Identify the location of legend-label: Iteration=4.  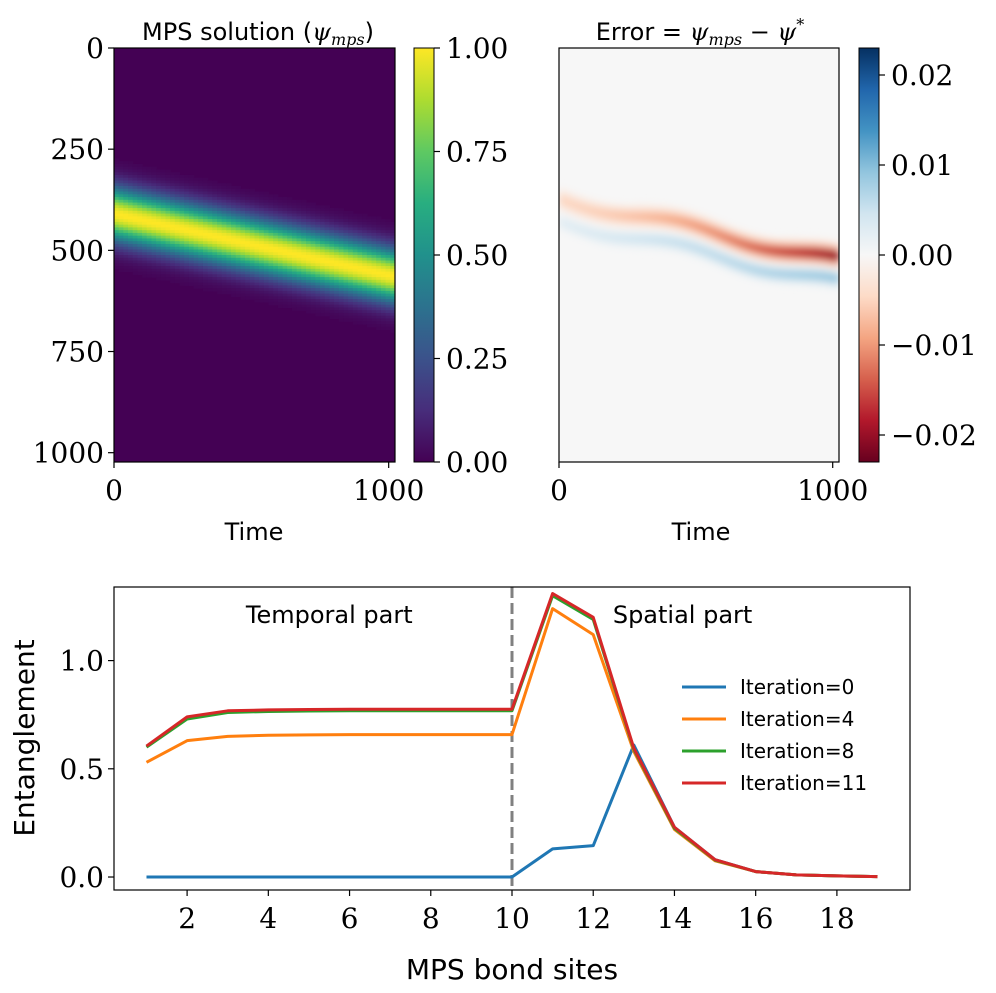
(797, 719).